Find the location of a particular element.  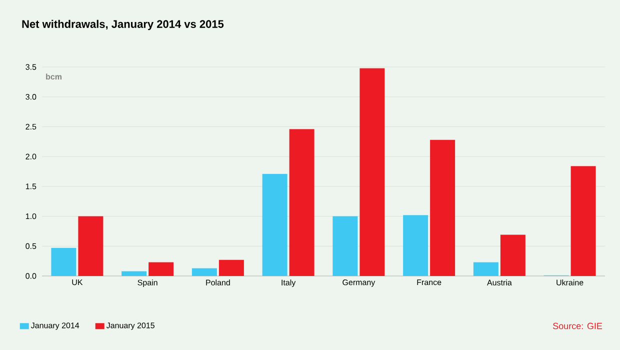

y-tick-label: 1.0 is located at coordinates (31, 216).